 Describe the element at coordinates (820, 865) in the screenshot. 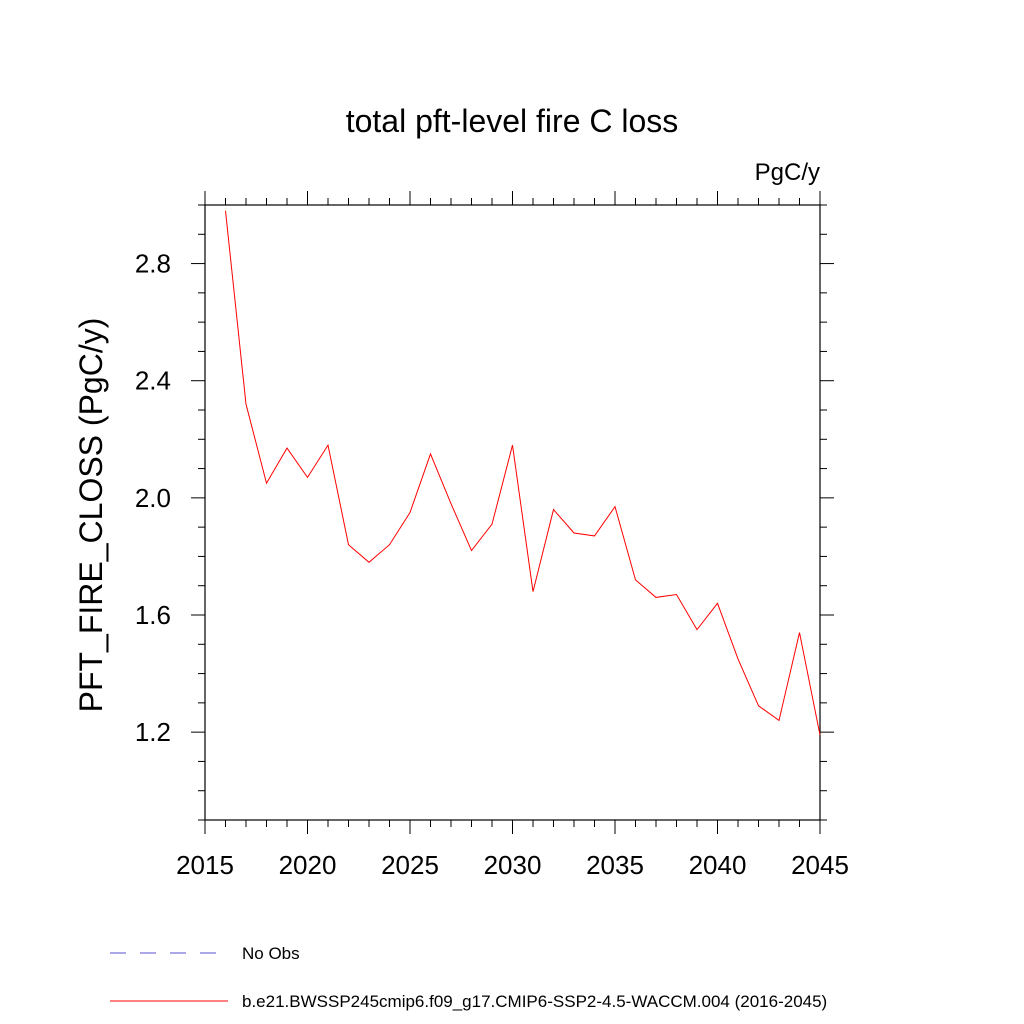

I see `x-tick-label: 2045` at that location.